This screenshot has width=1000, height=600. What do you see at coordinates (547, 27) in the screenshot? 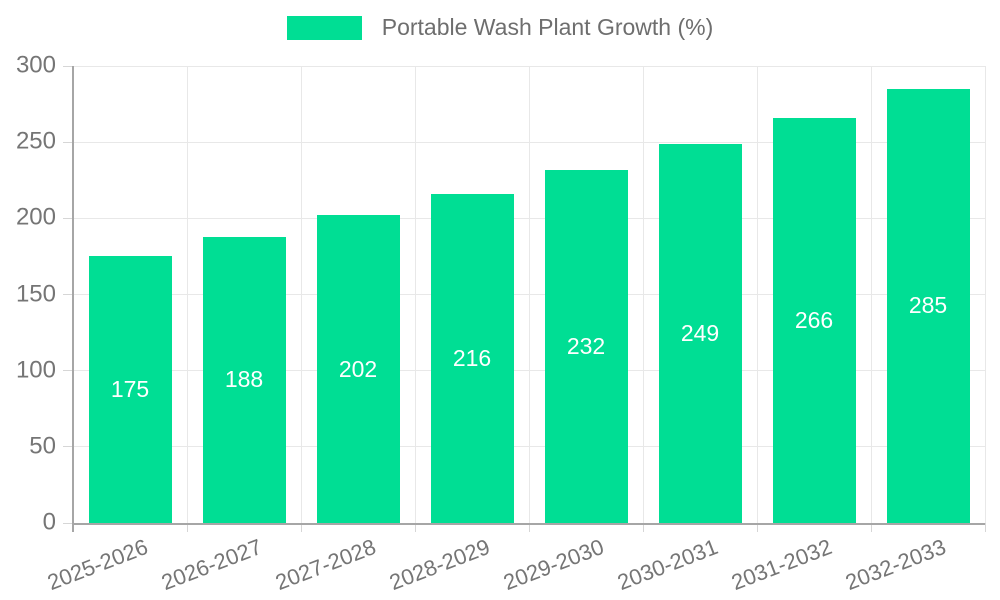
I see `legend-label: Portable Wash Plant Growth (%)` at bounding box center [547, 27].